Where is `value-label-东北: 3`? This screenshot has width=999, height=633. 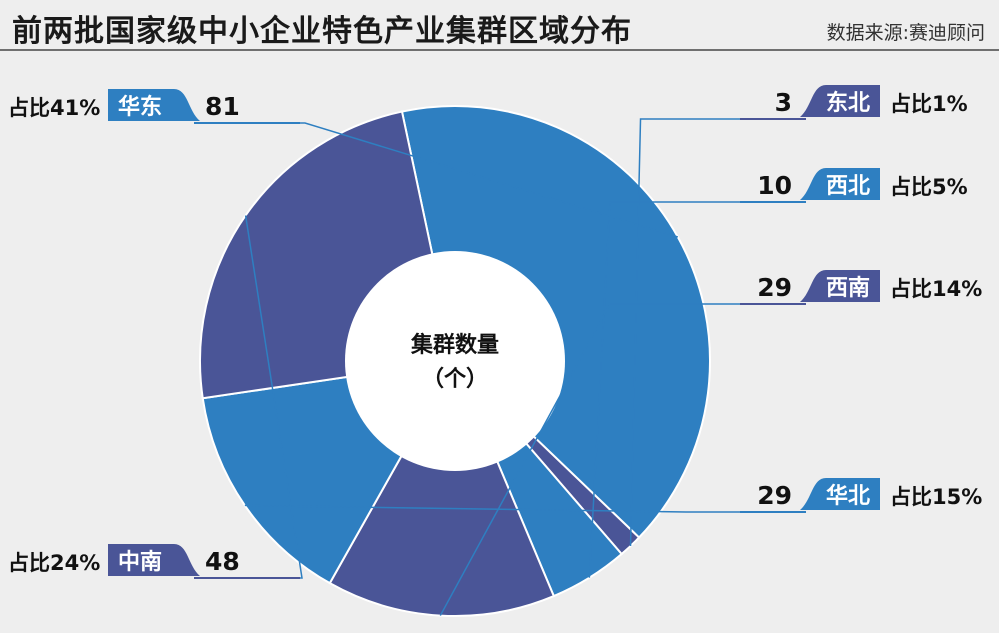
value-label-东北: 3 is located at coordinates (783, 102).